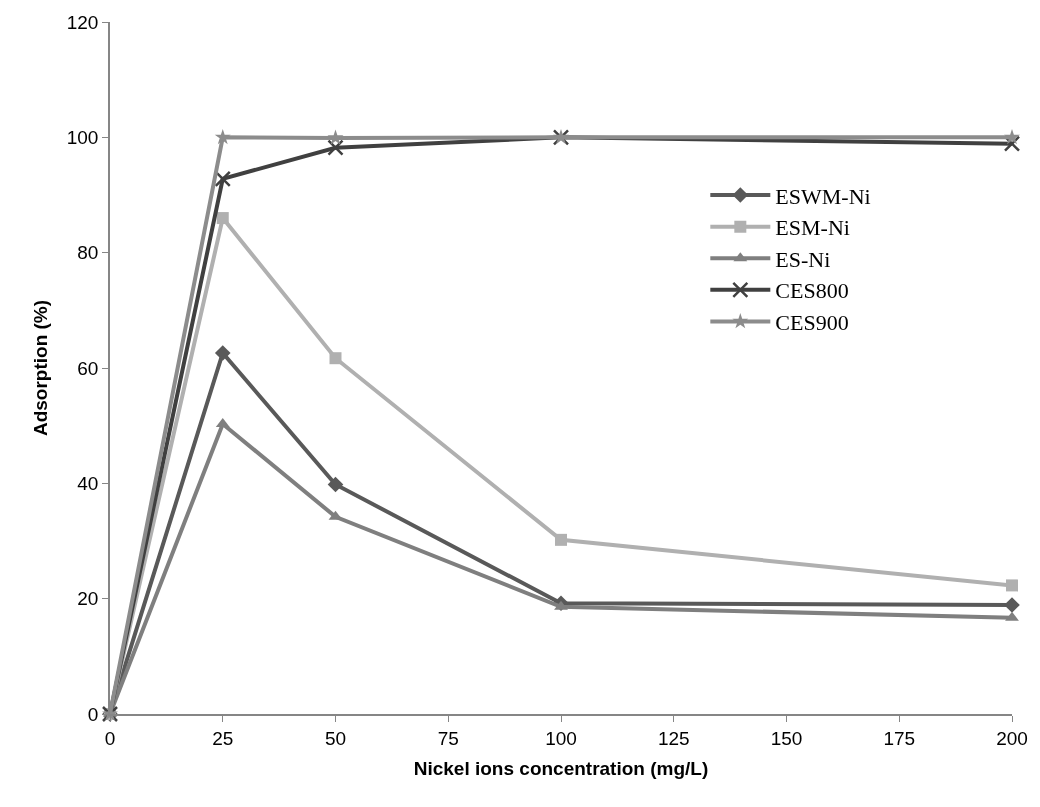 The width and height of the screenshot is (1040, 807). What do you see at coordinates (448, 738) in the screenshot?
I see `x-tick-label: 75` at bounding box center [448, 738].